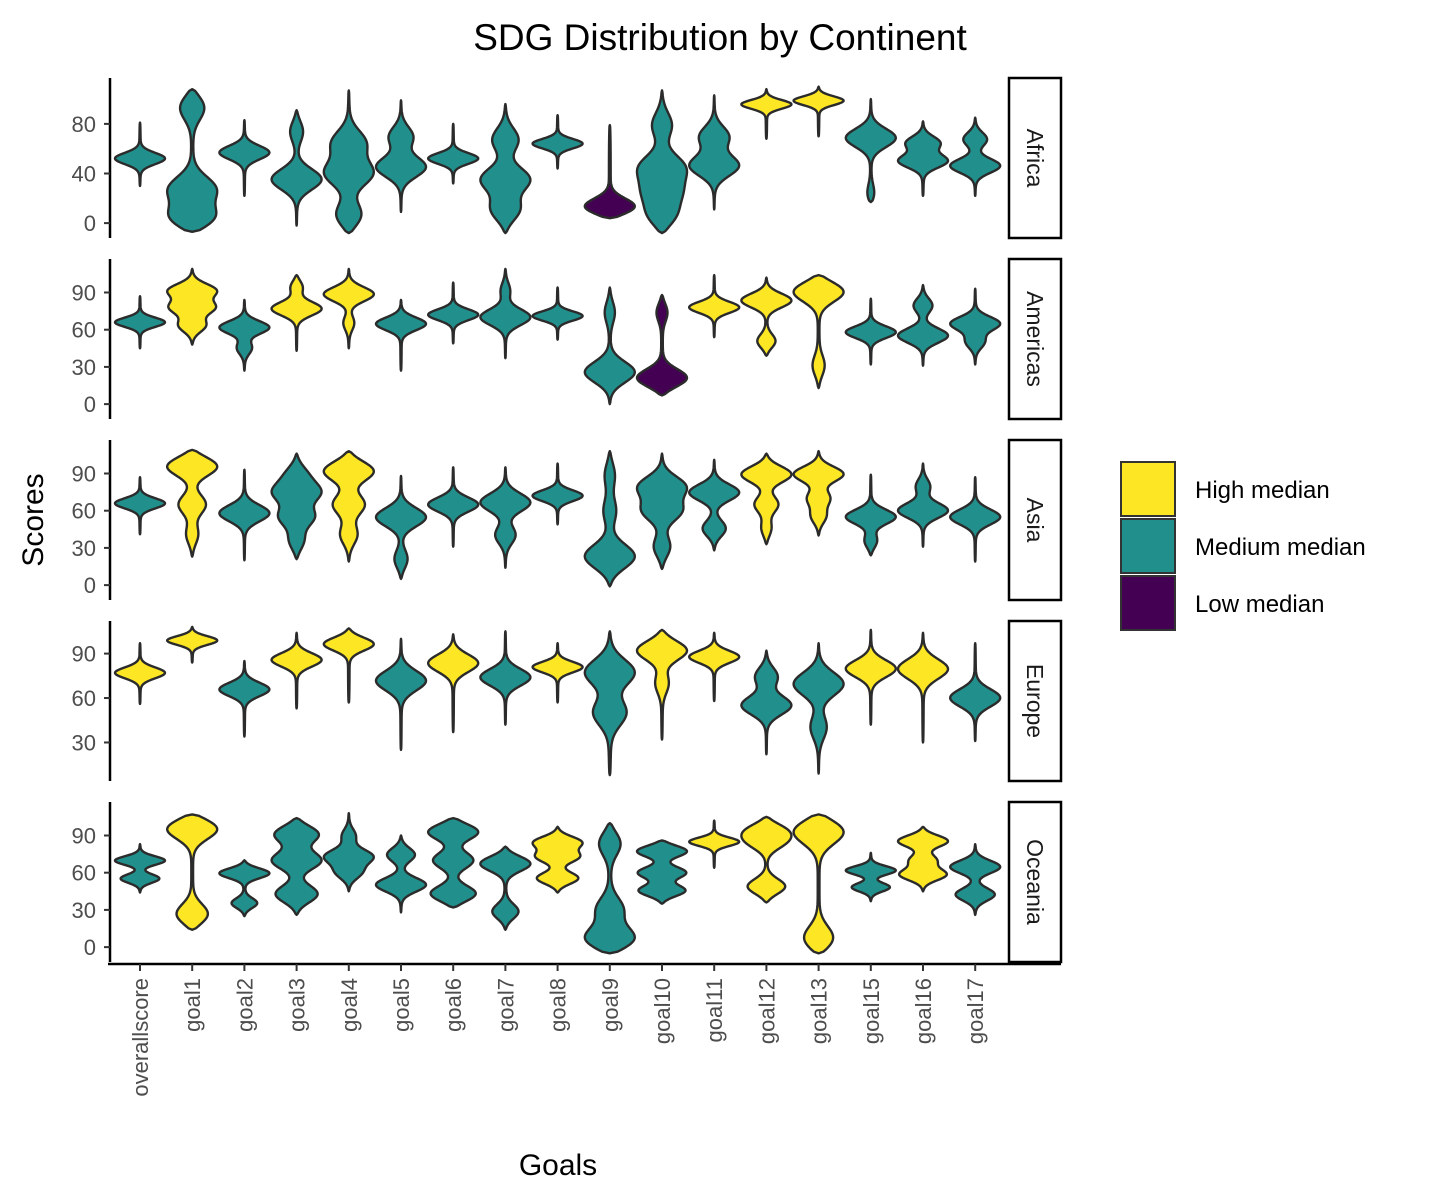  Describe the element at coordinates (1259, 604) in the screenshot. I see `legend-label-low: Low median` at that location.